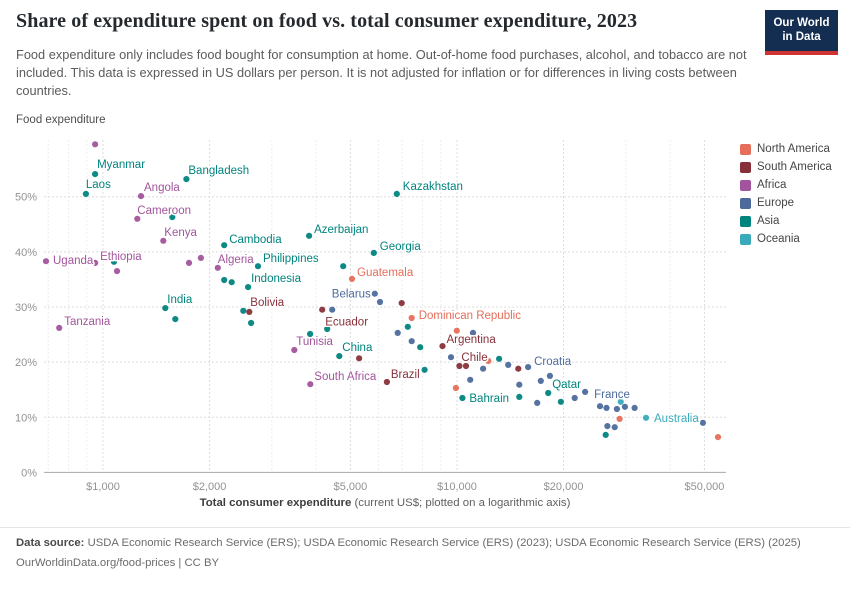  What do you see at coordinates (396, 193) in the screenshot?
I see `point-kazakhstan` at bounding box center [396, 193].